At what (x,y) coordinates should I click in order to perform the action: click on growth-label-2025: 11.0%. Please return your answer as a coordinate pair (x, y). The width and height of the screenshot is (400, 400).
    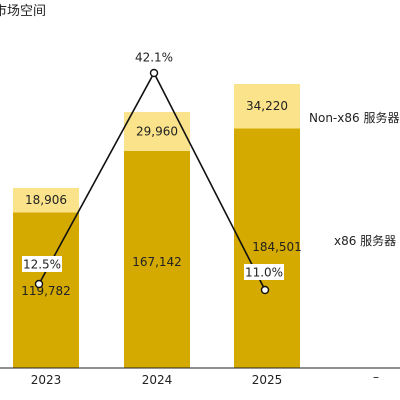
    Looking at the image, I should click on (264, 273).